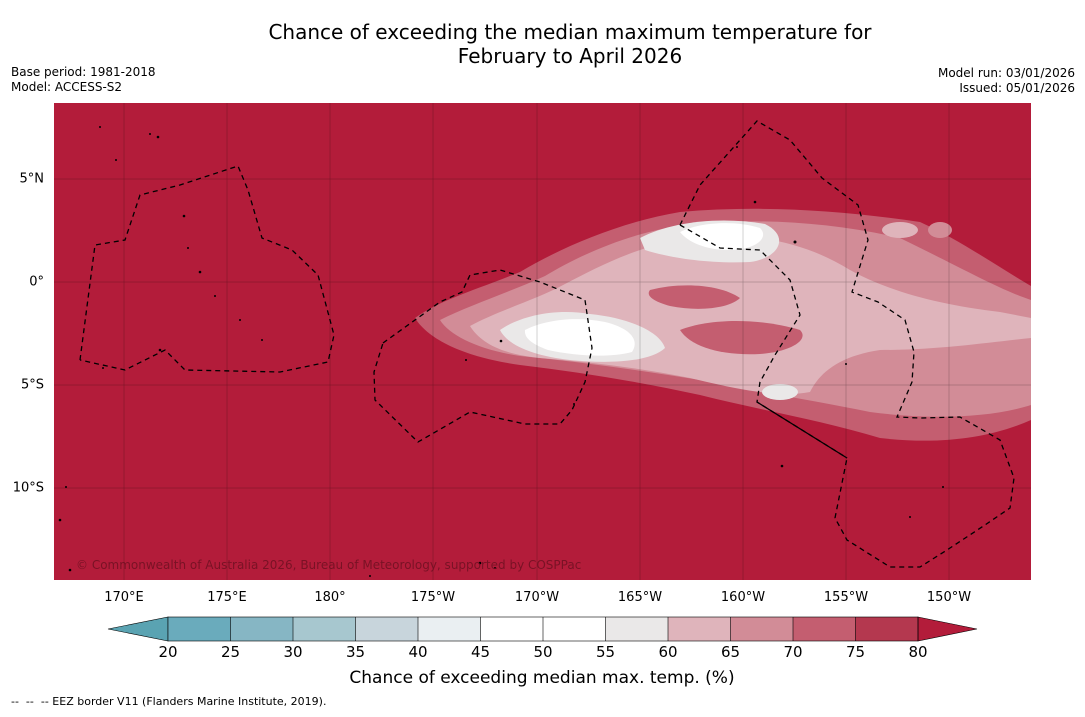  Describe the element at coordinates (230, 652) in the screenshot. I see `colorbar-tick-25: 25` at that location.